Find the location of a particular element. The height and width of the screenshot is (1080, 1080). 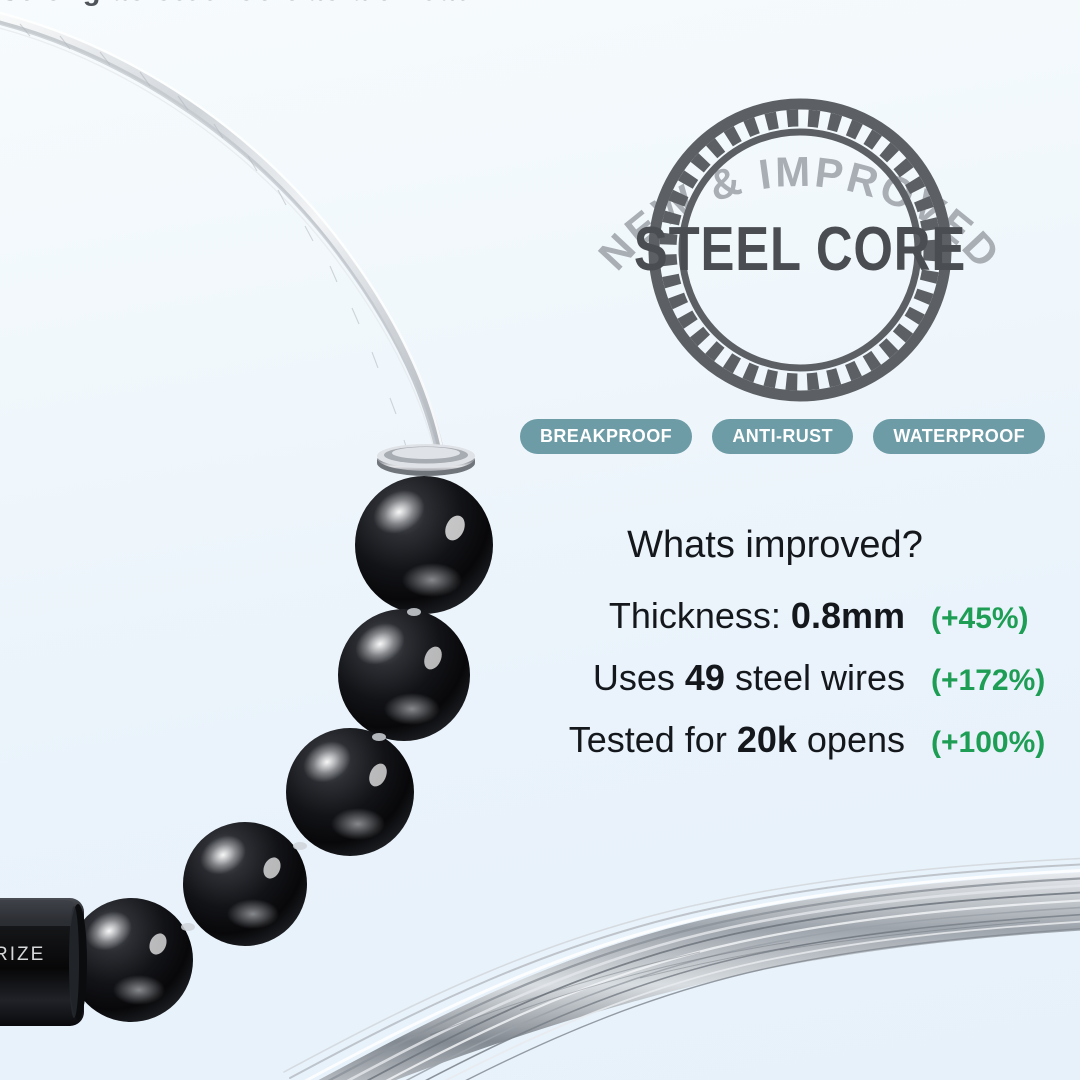

improvement-row: Tested for 20k opens (+100%) is located at coordinates (775, 740).